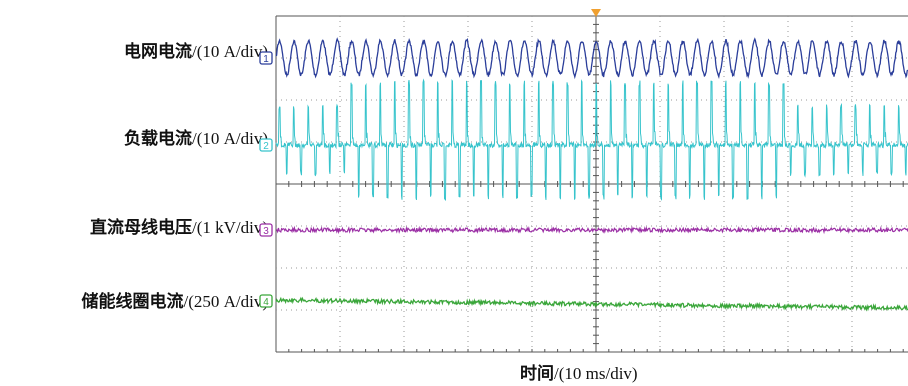 This screenshot has height=386, width=908. I want to click on channel-marker-number: 4, so click(266, 302).